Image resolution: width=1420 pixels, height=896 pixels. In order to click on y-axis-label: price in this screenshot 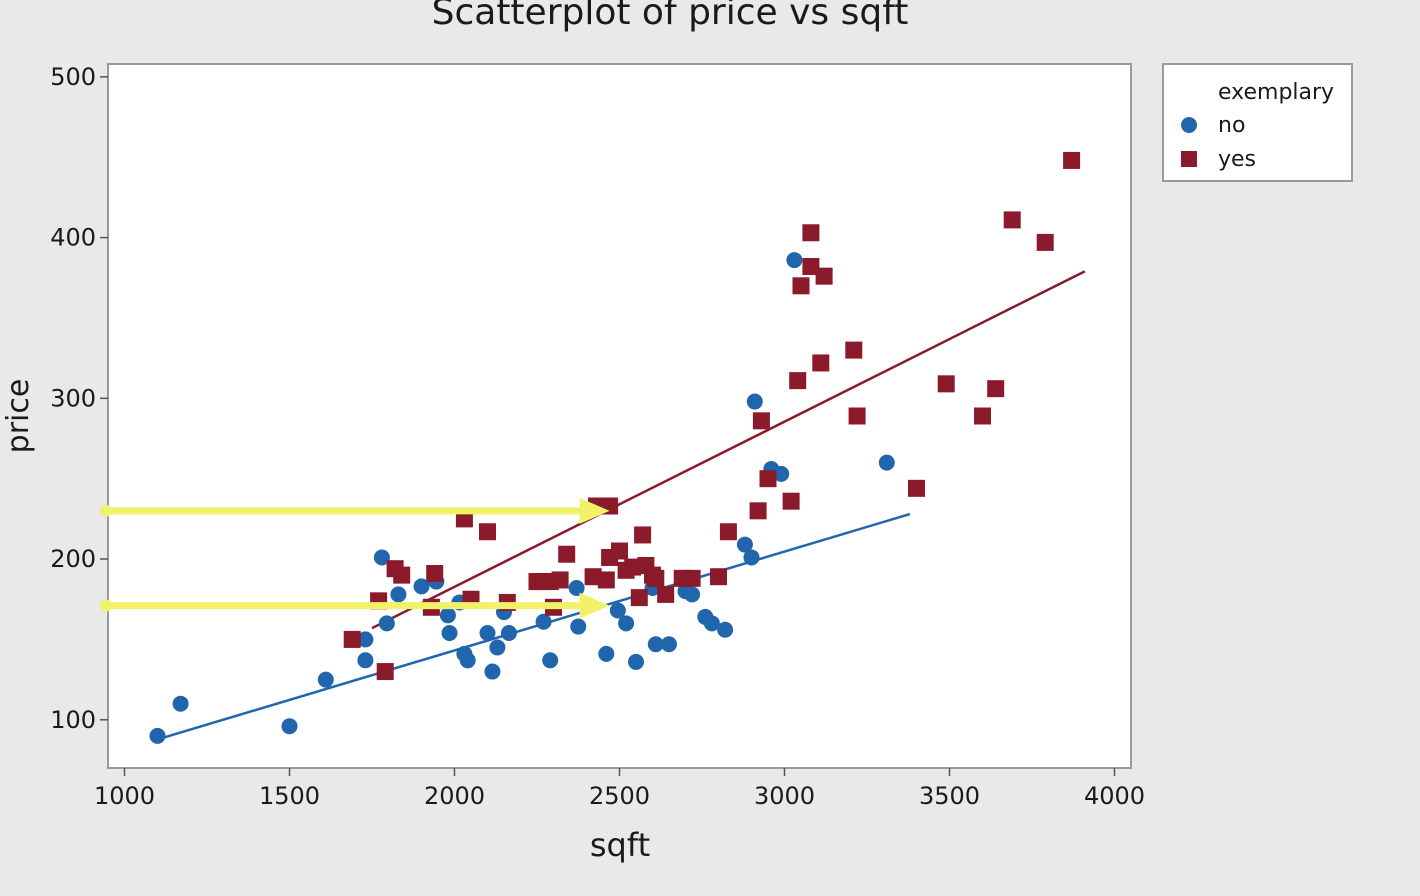, I will do `click(18, 416)`.